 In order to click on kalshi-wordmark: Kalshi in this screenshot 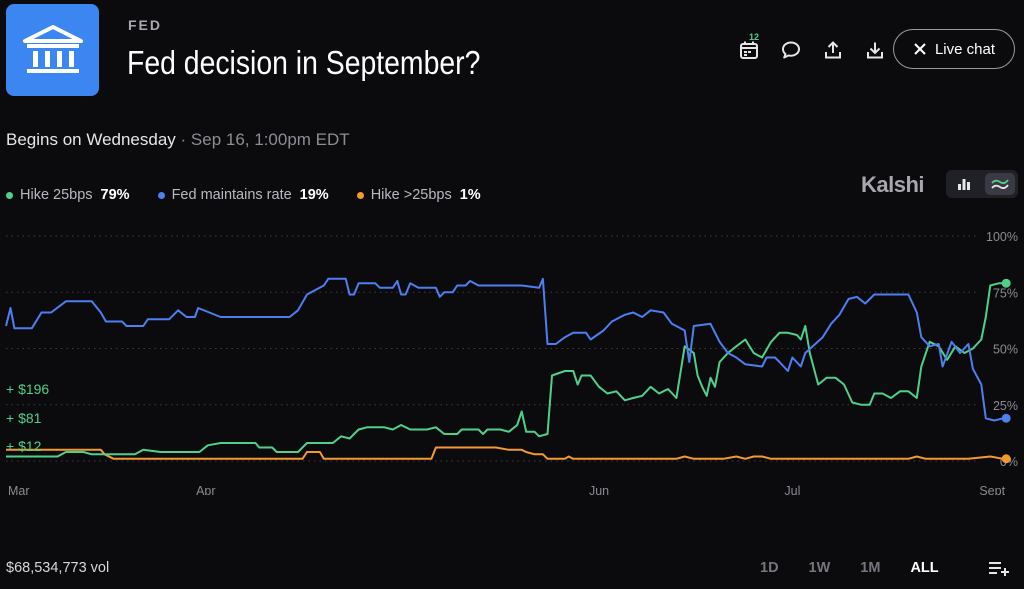, I will do `click(893, 184)`.